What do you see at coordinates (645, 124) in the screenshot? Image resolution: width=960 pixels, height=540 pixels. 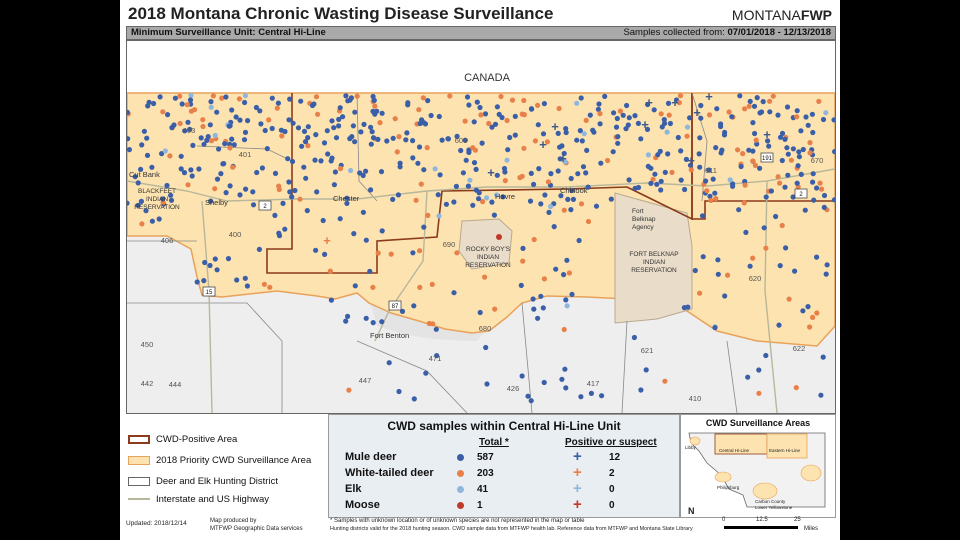 I see `positive-cross-marker: +` at bounding box center [645, 124].